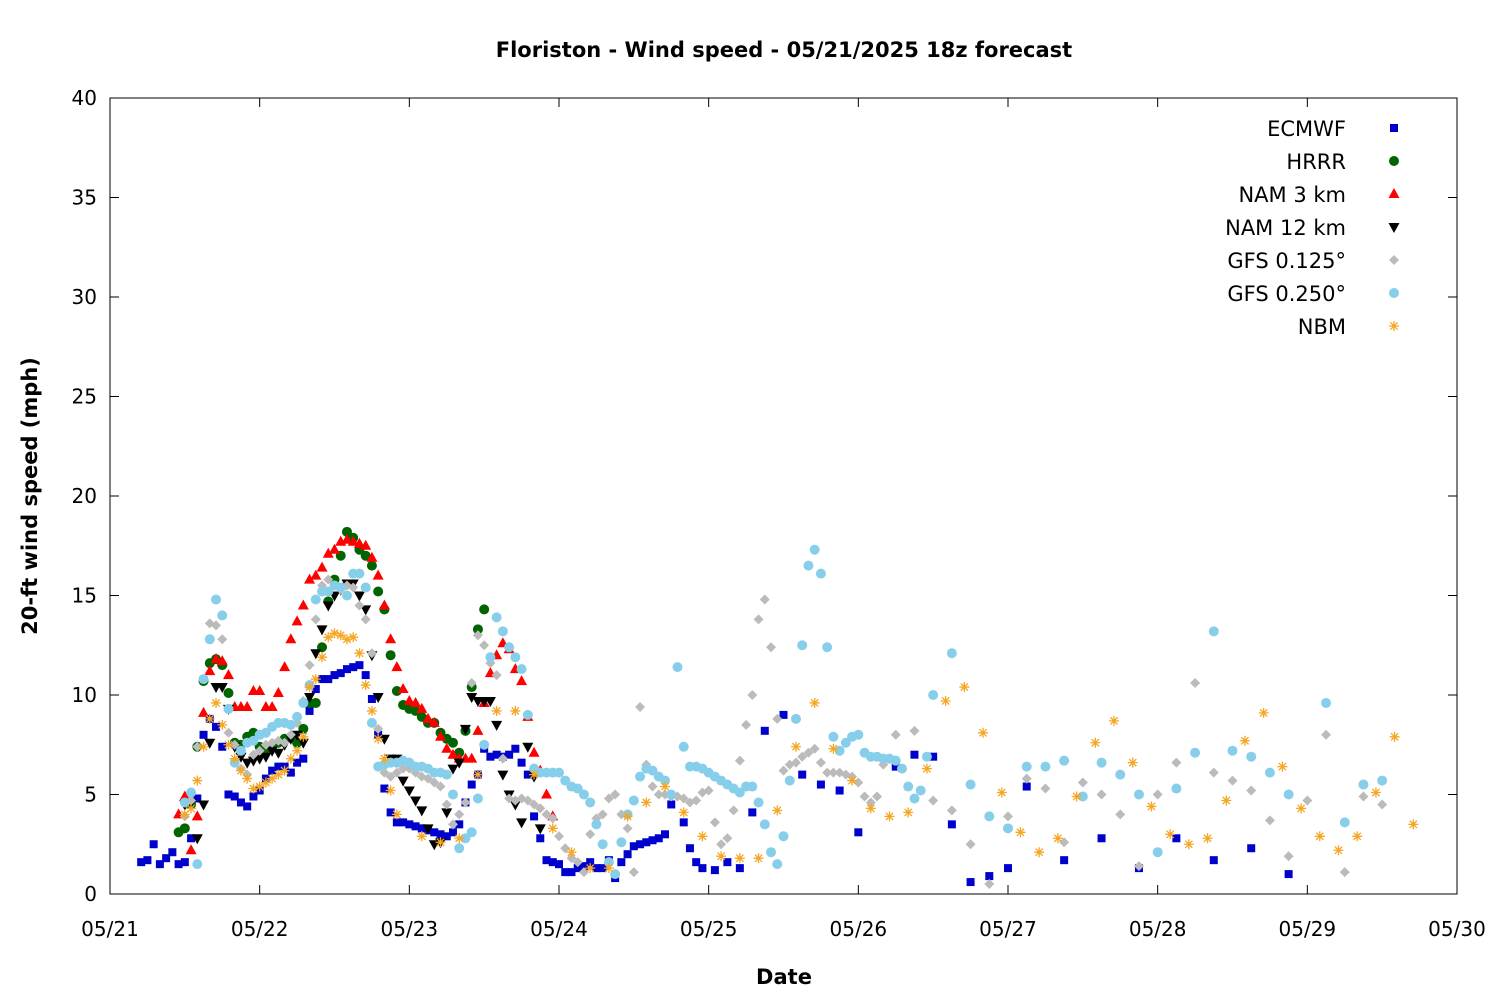 The image size is (1500, 1000). What do you see at coordinates (1306, 129) in the screenshot?
I see `legend-label: ECMWF` at bounding box center [1306, 129].